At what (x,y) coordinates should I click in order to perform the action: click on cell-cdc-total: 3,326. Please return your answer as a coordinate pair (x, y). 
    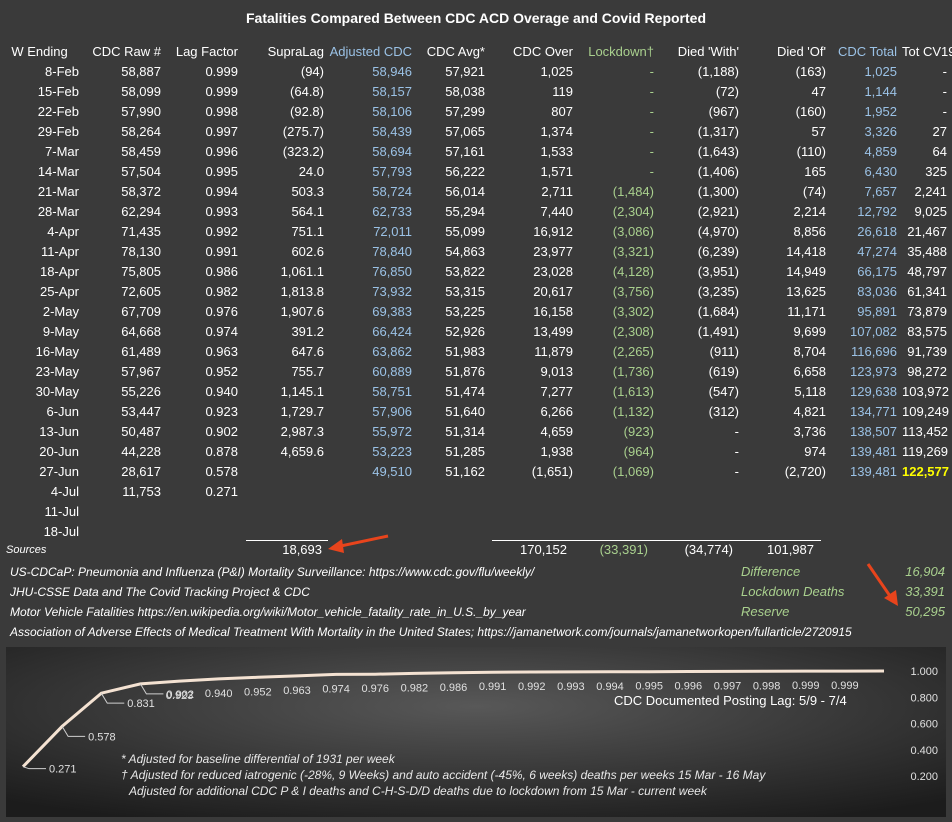
    Looking at the image, I should click on (880, 131).